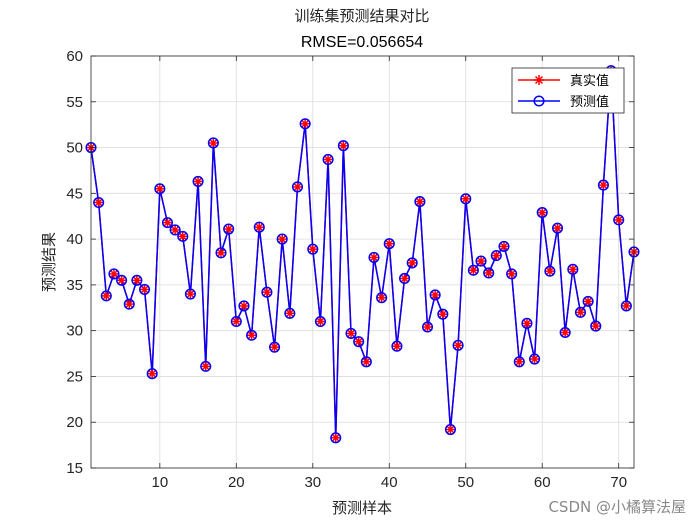 Image resolution: width=700 pixels, height=525 pixels. Describe the element at coordinates (236, 482) in the screenshot. I see `x-tick-label: 20` at that location.